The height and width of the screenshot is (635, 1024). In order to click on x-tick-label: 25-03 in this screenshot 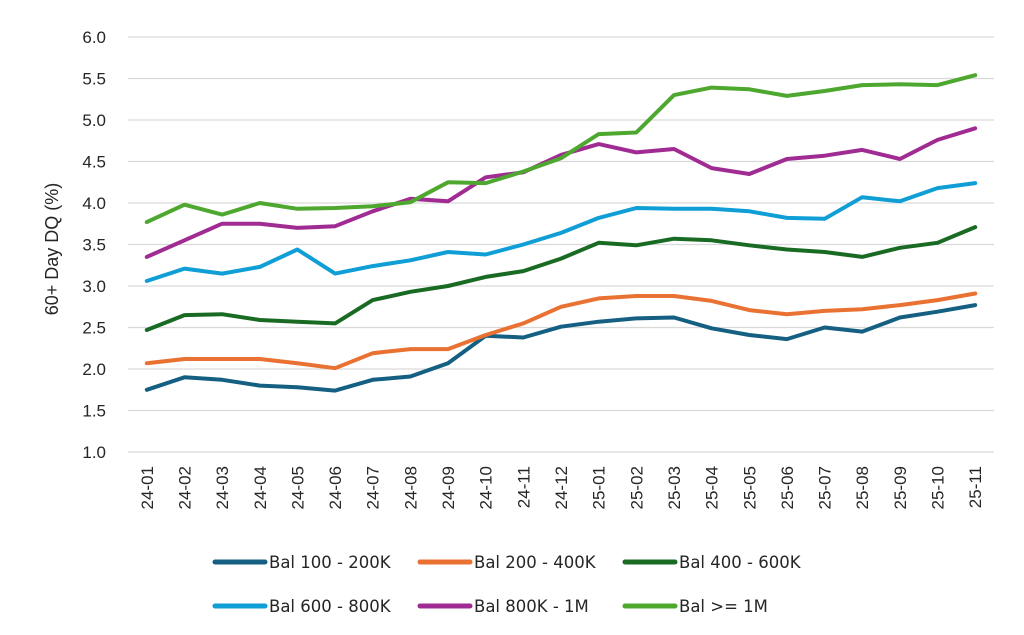, I will do `click(674, 487)`.